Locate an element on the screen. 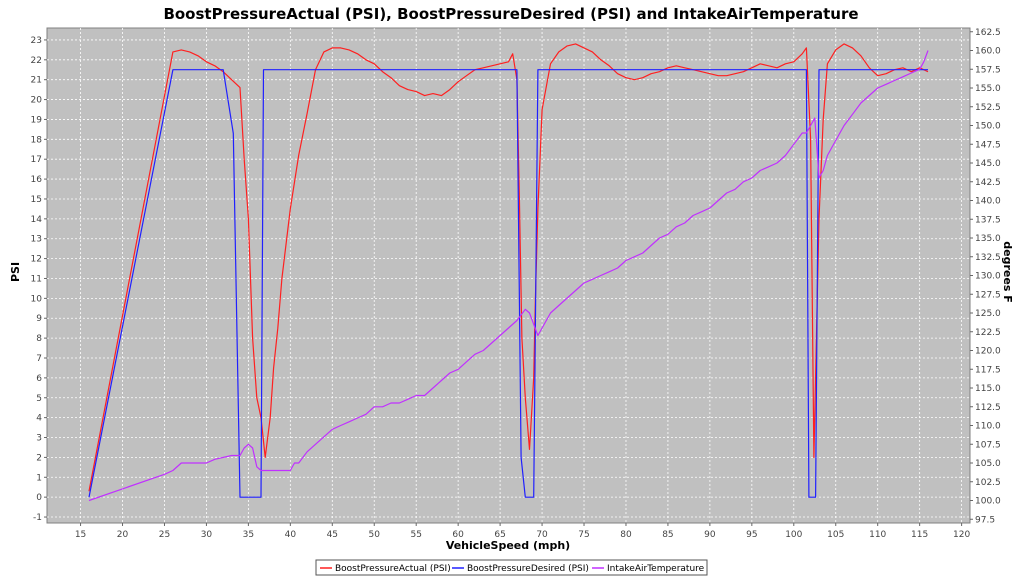 Image resolution: width=1023 pixels, height=578 pixels. y-tick-label: 12 is located at coordinates (36, 260).